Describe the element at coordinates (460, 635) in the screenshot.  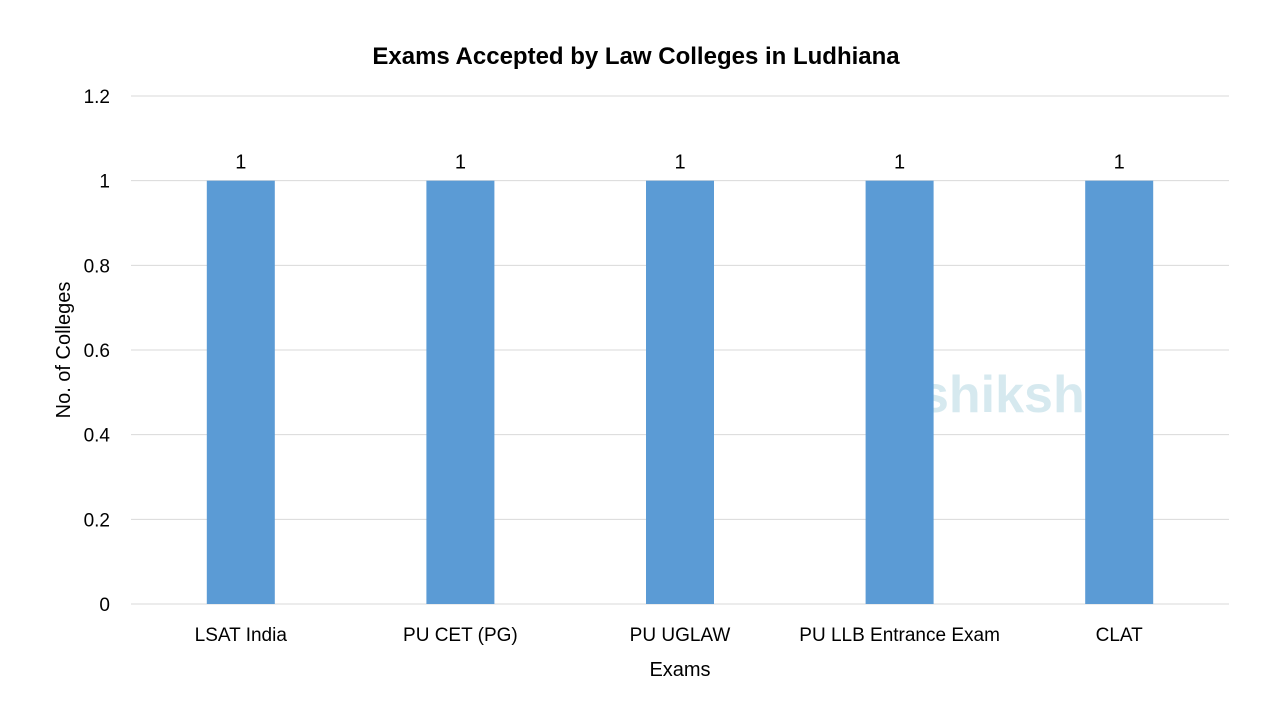
I see `x-tick-label: PU CET (PG)` at that location.